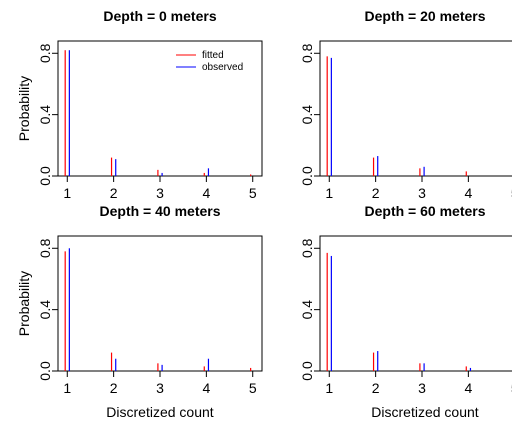 The width and height of the screenshot is (512, 427). Describe the element at coordinates (213, 55) in the screenshot. I see `legend-fitted-label: fitted` at that location.